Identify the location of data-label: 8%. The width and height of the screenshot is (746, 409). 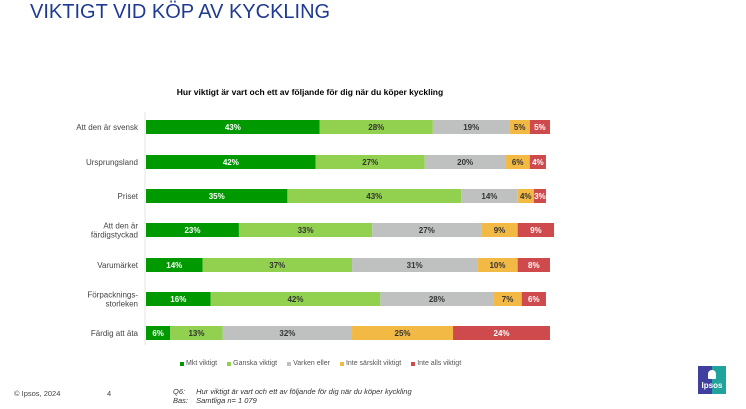
(534, 265).